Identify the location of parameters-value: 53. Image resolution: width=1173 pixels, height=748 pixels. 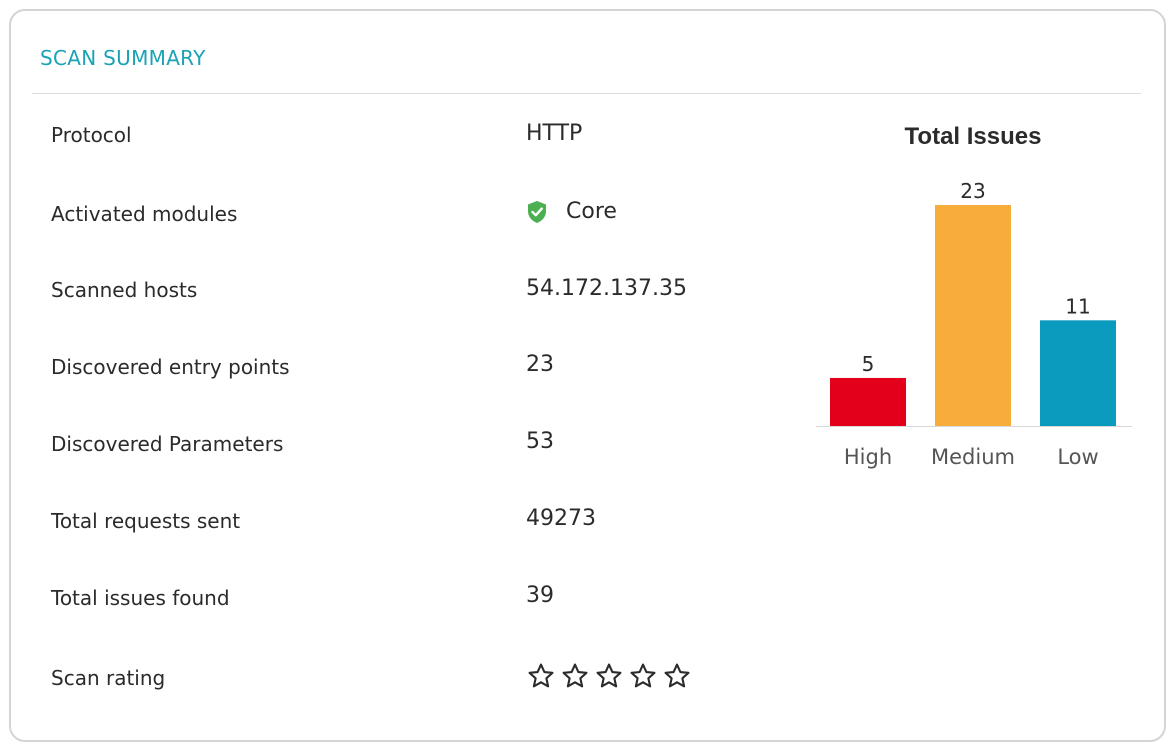
(540, 441).